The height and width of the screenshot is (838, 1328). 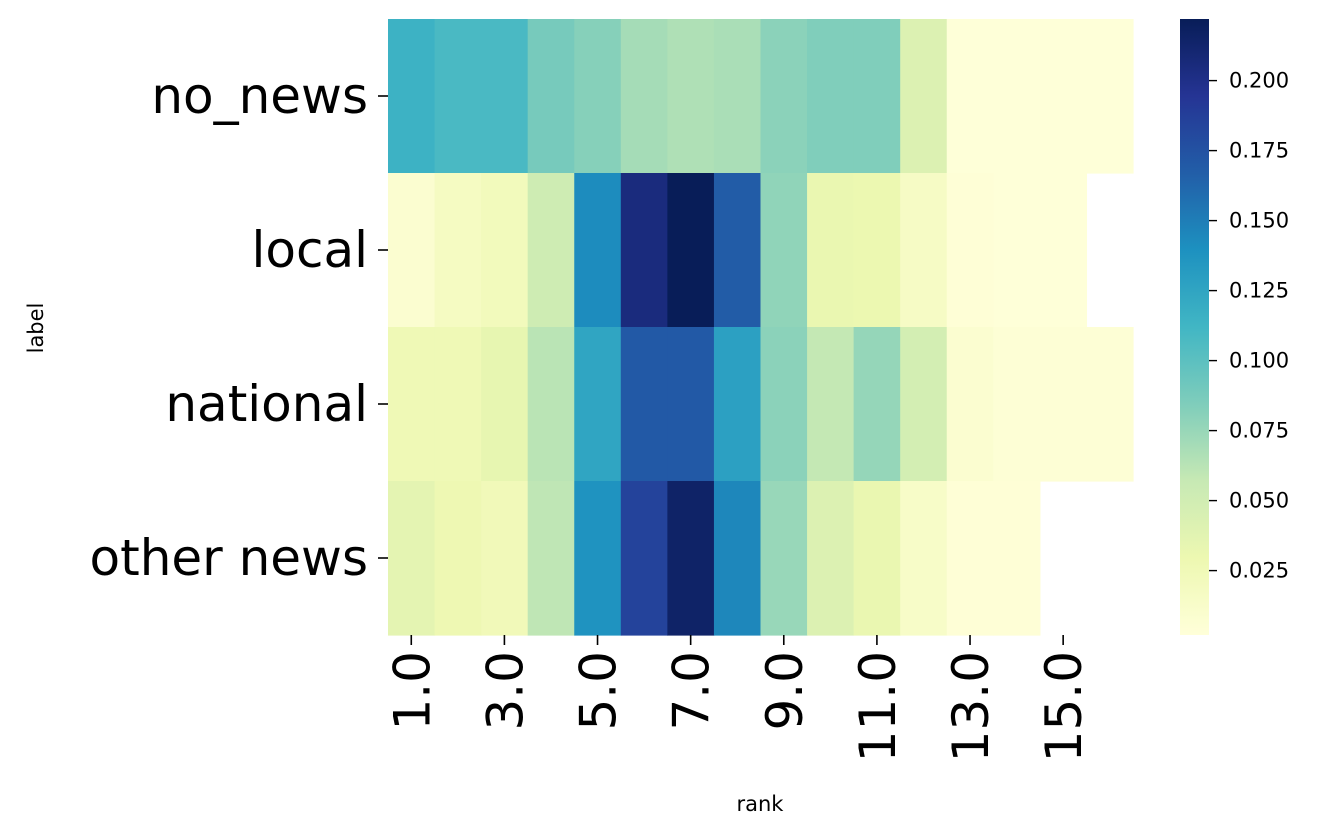 What do you see at coordinates (1259, 361) in the screenshot?
I see `colorbar-tick-label: 0.100` at bounding box center [1259, 361].